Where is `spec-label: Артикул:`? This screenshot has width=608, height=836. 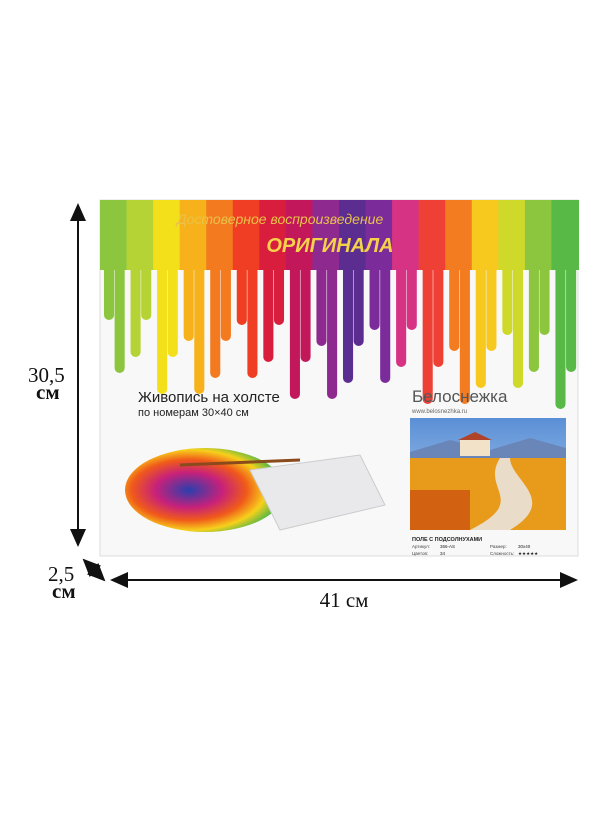 spec-label: Артикул: is located at coordinates (421, 546).